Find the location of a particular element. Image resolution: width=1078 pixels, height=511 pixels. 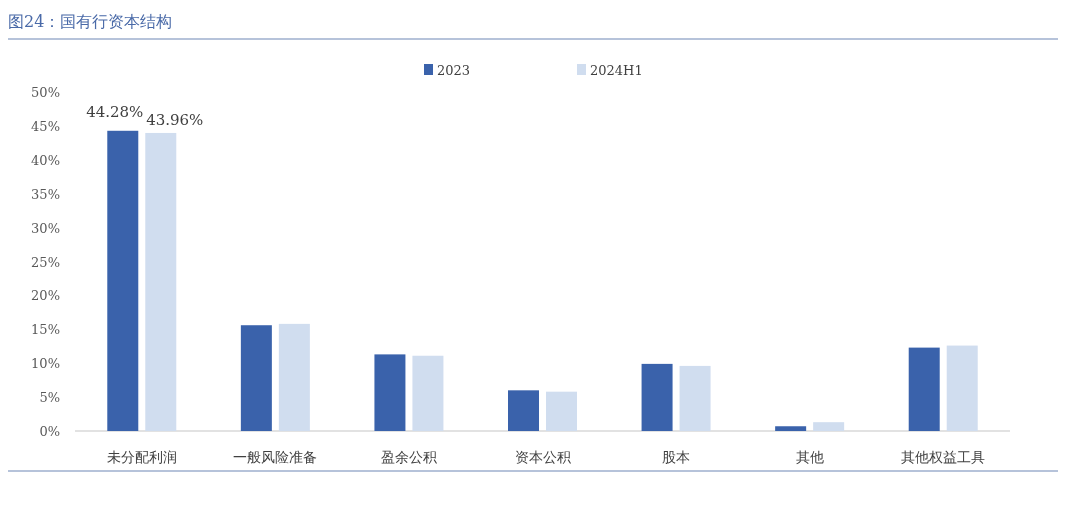

y-tick-label: 20% is located at coordinates (45, 296).